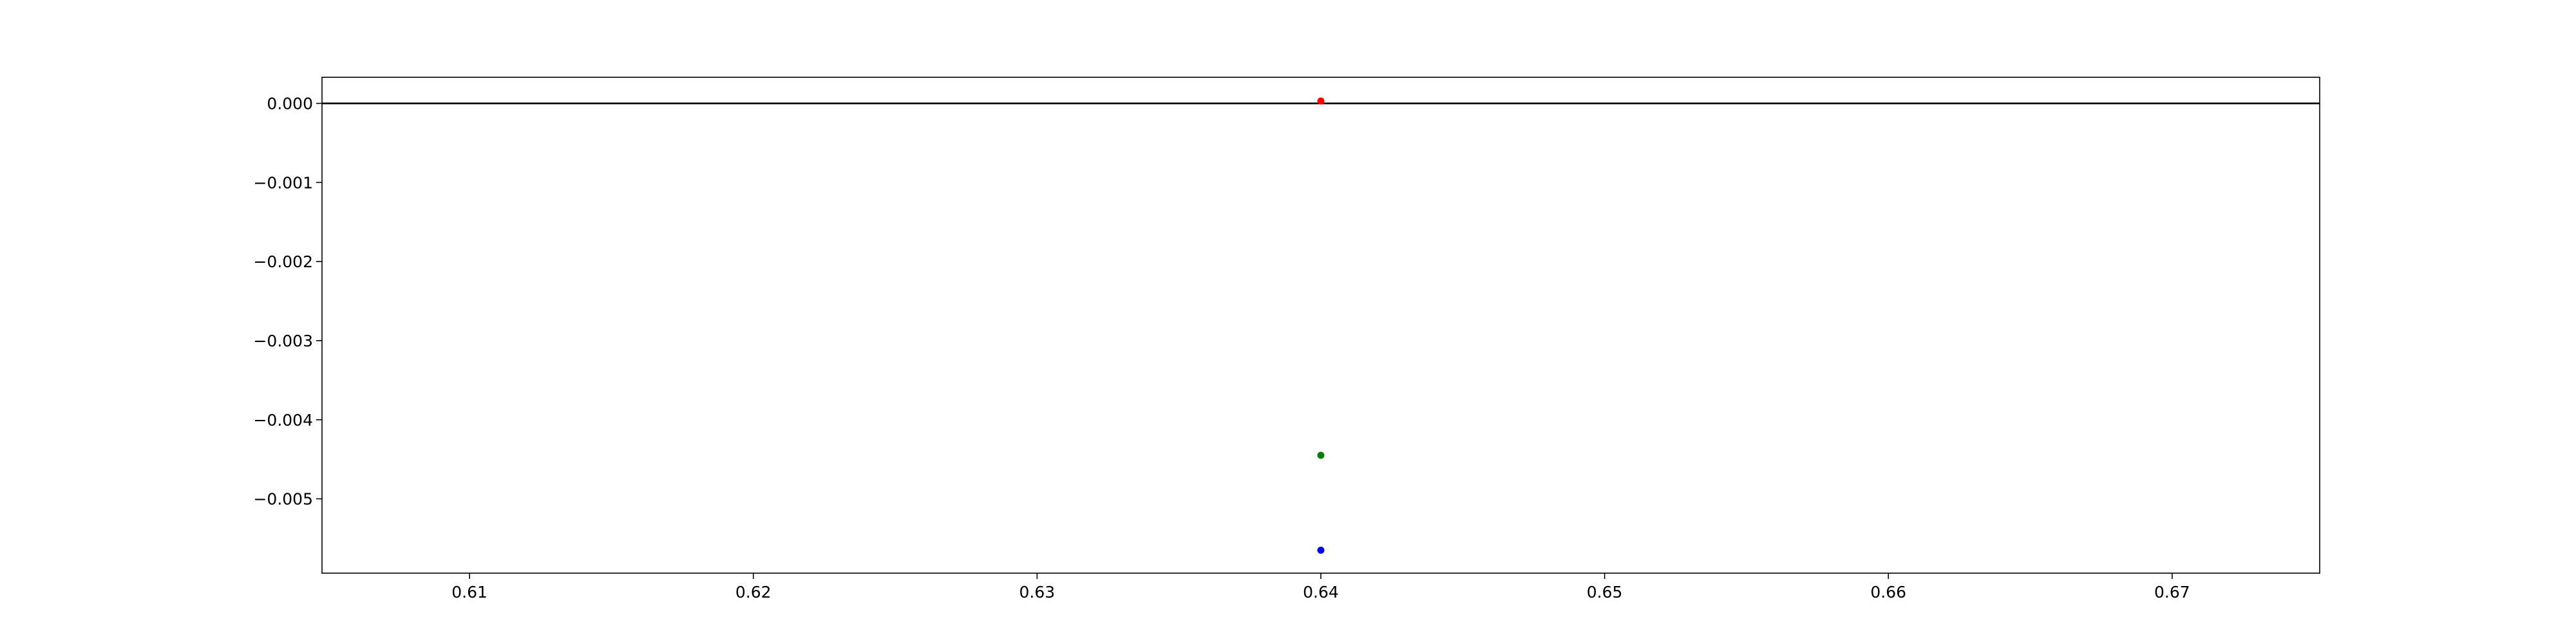  Describe the element at coordinates (1888, 592) in the screenshot. I see `x-tick-label: 0.66` at that location.